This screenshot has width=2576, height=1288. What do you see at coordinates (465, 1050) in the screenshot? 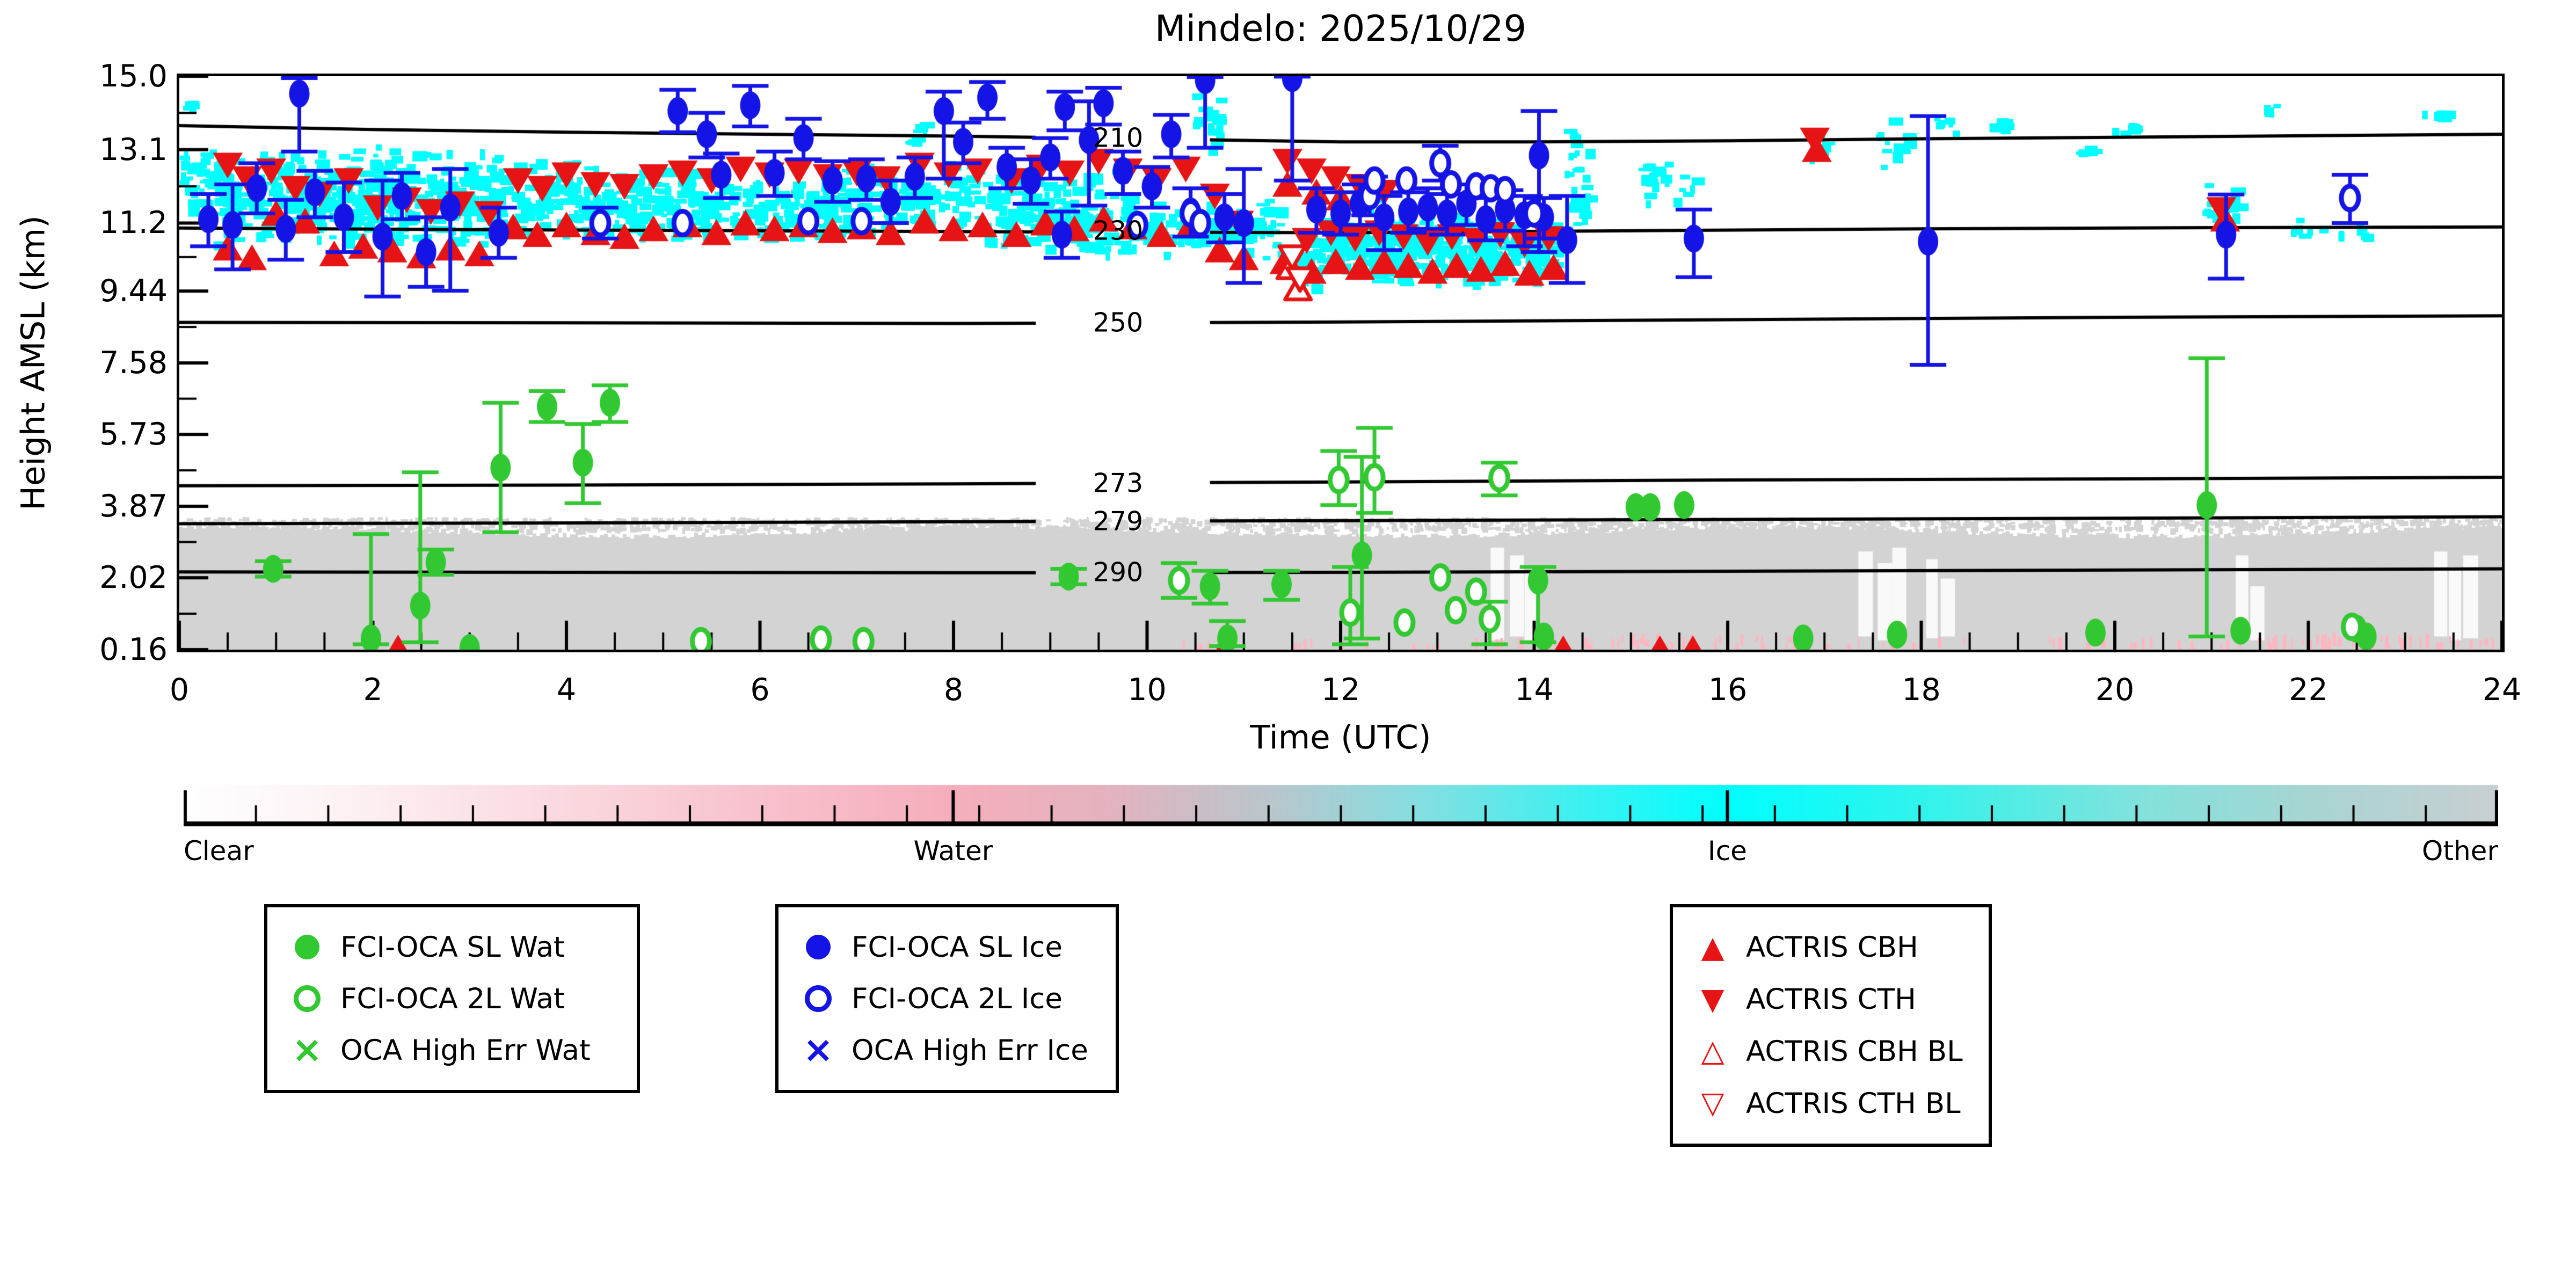
I see `legend-label: OCA High Err Wat` at bounding box center [465, 1050].